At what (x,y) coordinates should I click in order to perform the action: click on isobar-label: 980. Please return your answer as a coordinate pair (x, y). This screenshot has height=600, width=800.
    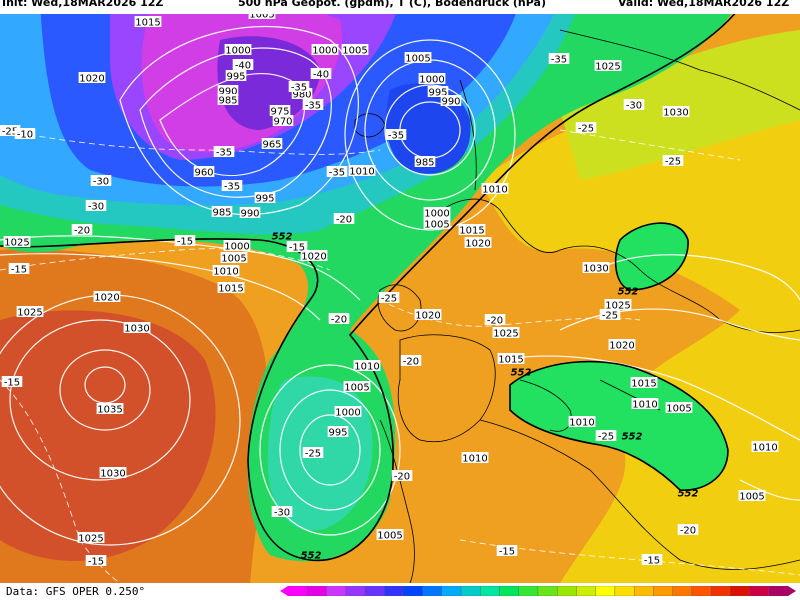
    Looking at the image, I should click on (301, 95).